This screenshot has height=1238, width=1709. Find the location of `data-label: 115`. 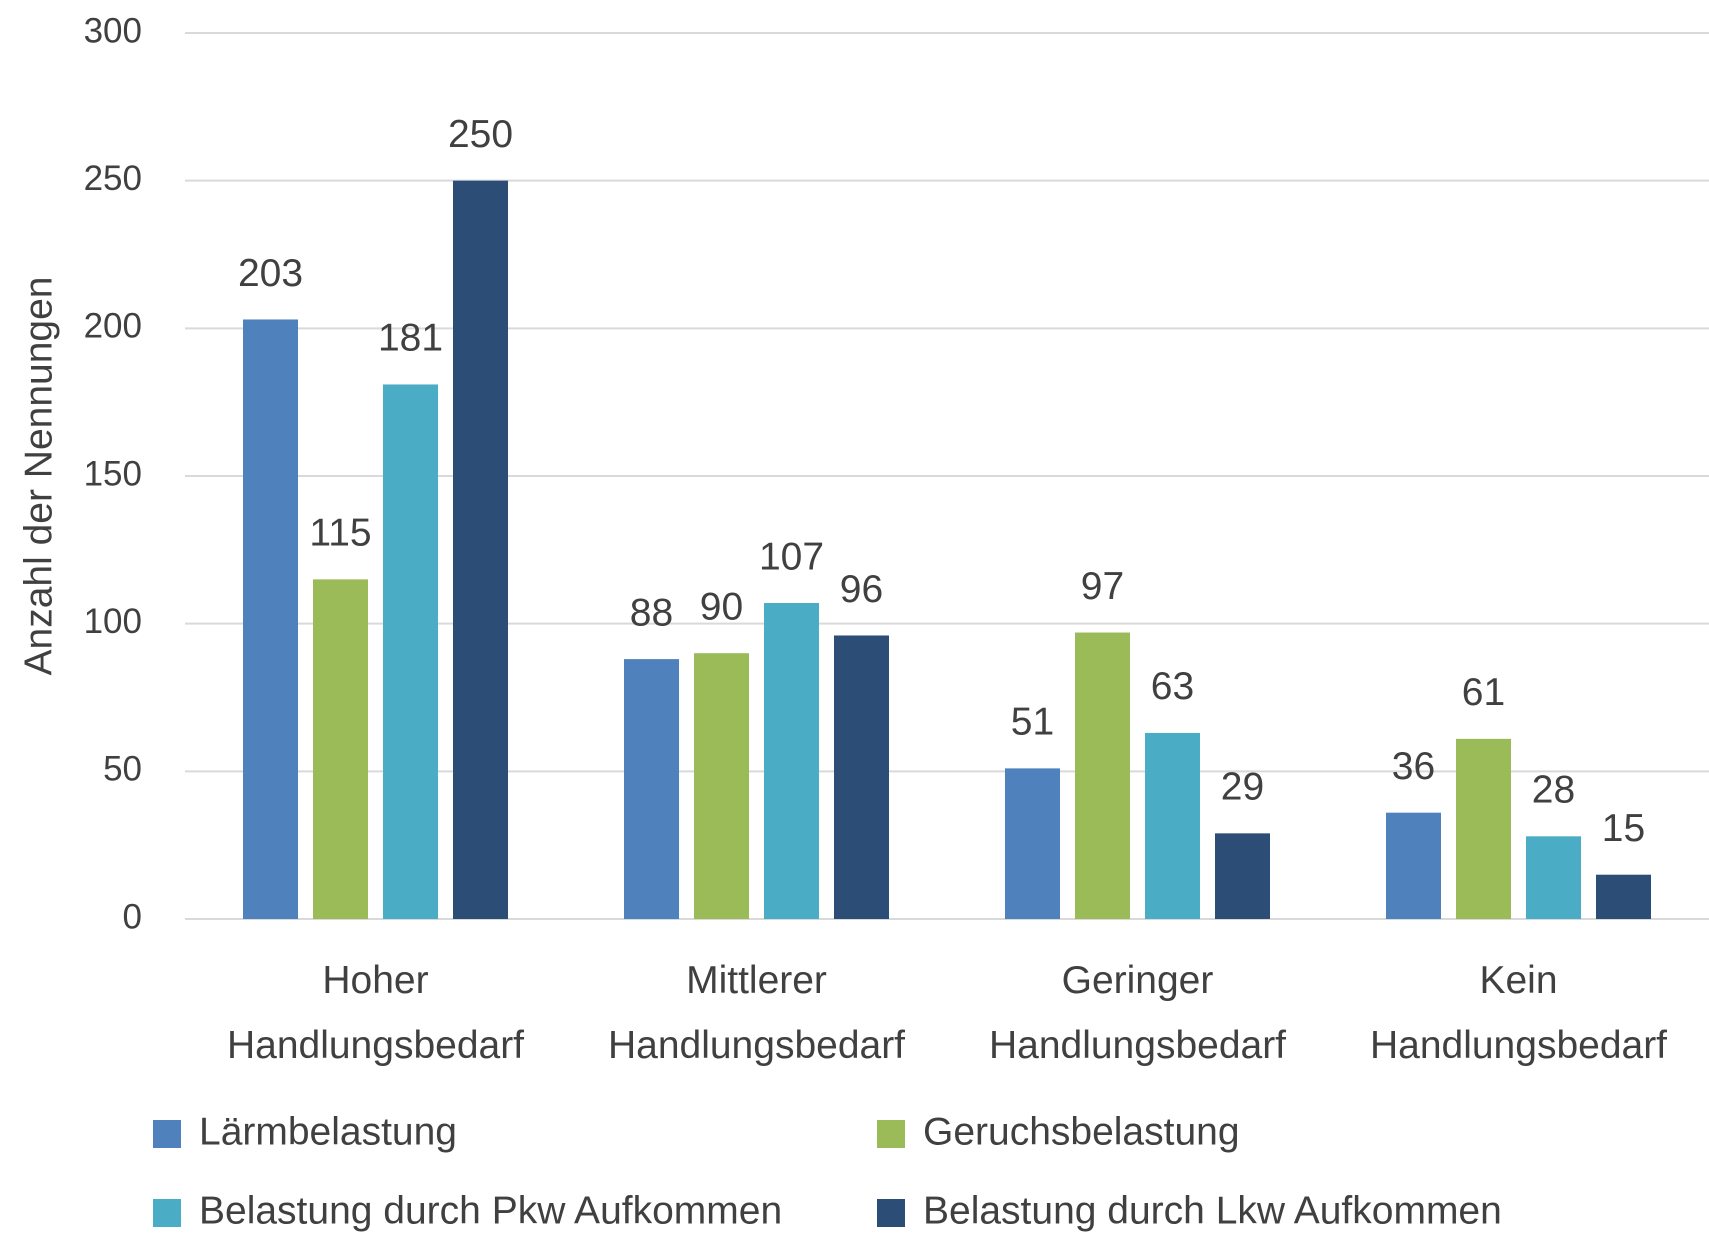

data-label: 115 is located at coordinates (340, 533).